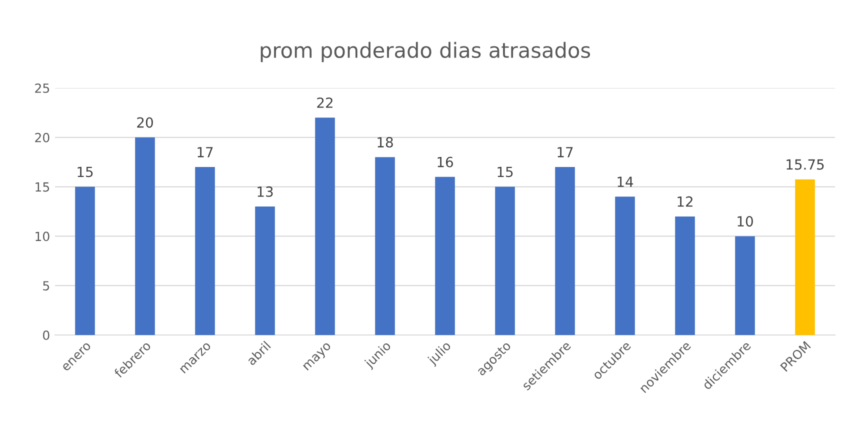 The image size is (850, 427). What do you see at coordinates (745, 221) in the screenshot?
I see `data-label: 10` at bounding box center [745, 221].